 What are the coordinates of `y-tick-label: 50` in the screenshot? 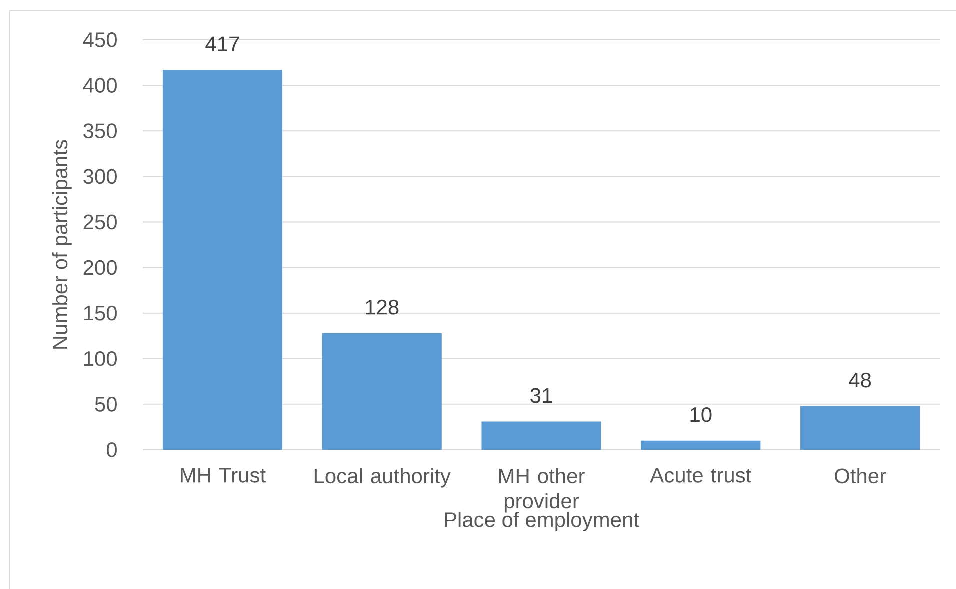 It's located at (106, 404).